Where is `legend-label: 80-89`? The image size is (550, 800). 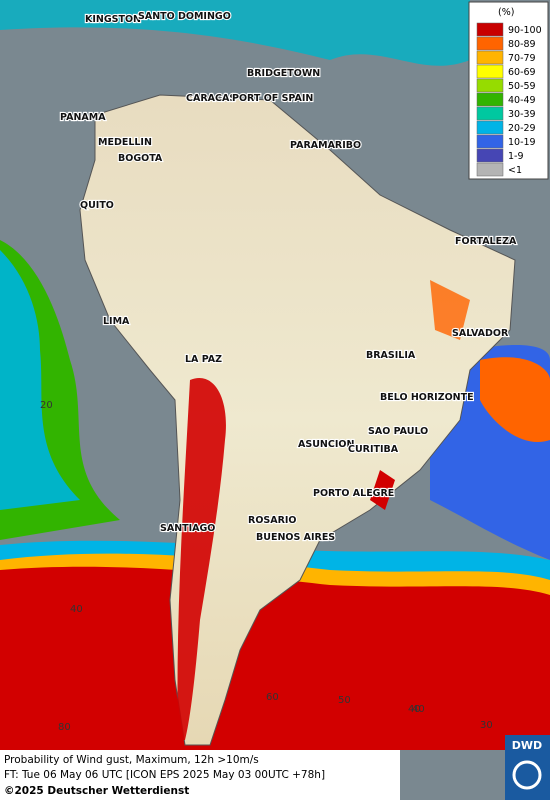
legend-label: 80-89 is located at coordinates (522, 44).